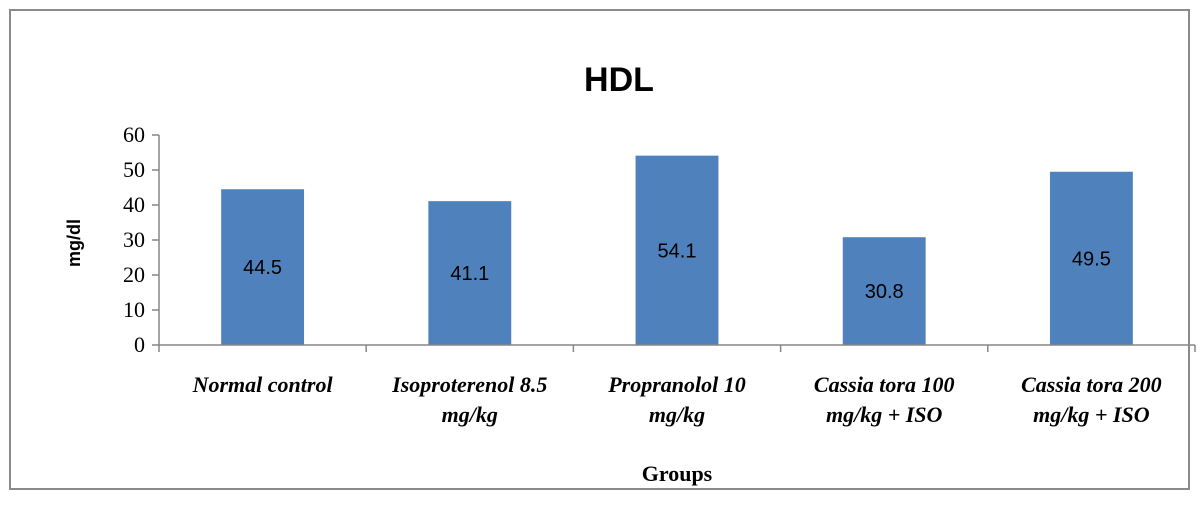 This screenshot has height=510, width=1200. What do you see at coordinates (74, 243) in the screenshot?
I see `y-axis-label: mg/dl` at bounding box center [74, 243].